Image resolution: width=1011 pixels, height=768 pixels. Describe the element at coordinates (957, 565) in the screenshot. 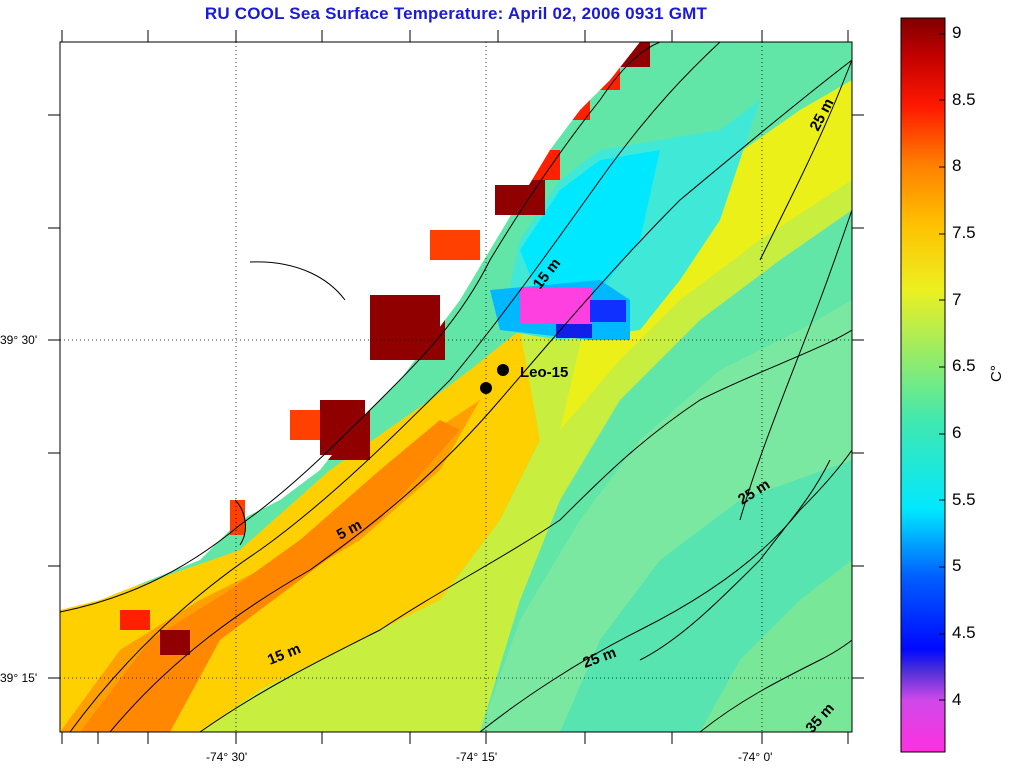

I see `colorbar-tick-label: 5` at that location.